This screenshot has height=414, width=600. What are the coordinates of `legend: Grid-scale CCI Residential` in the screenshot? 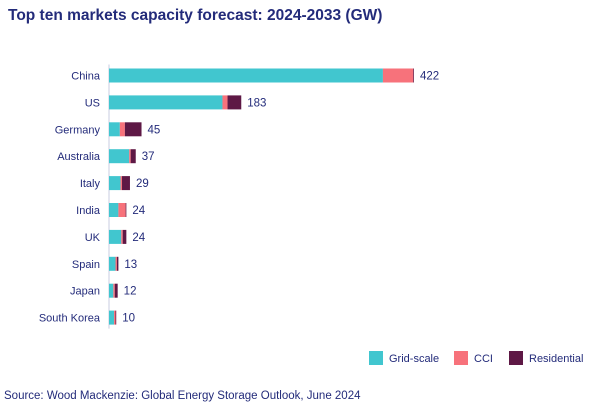 It's located at (476, 358).